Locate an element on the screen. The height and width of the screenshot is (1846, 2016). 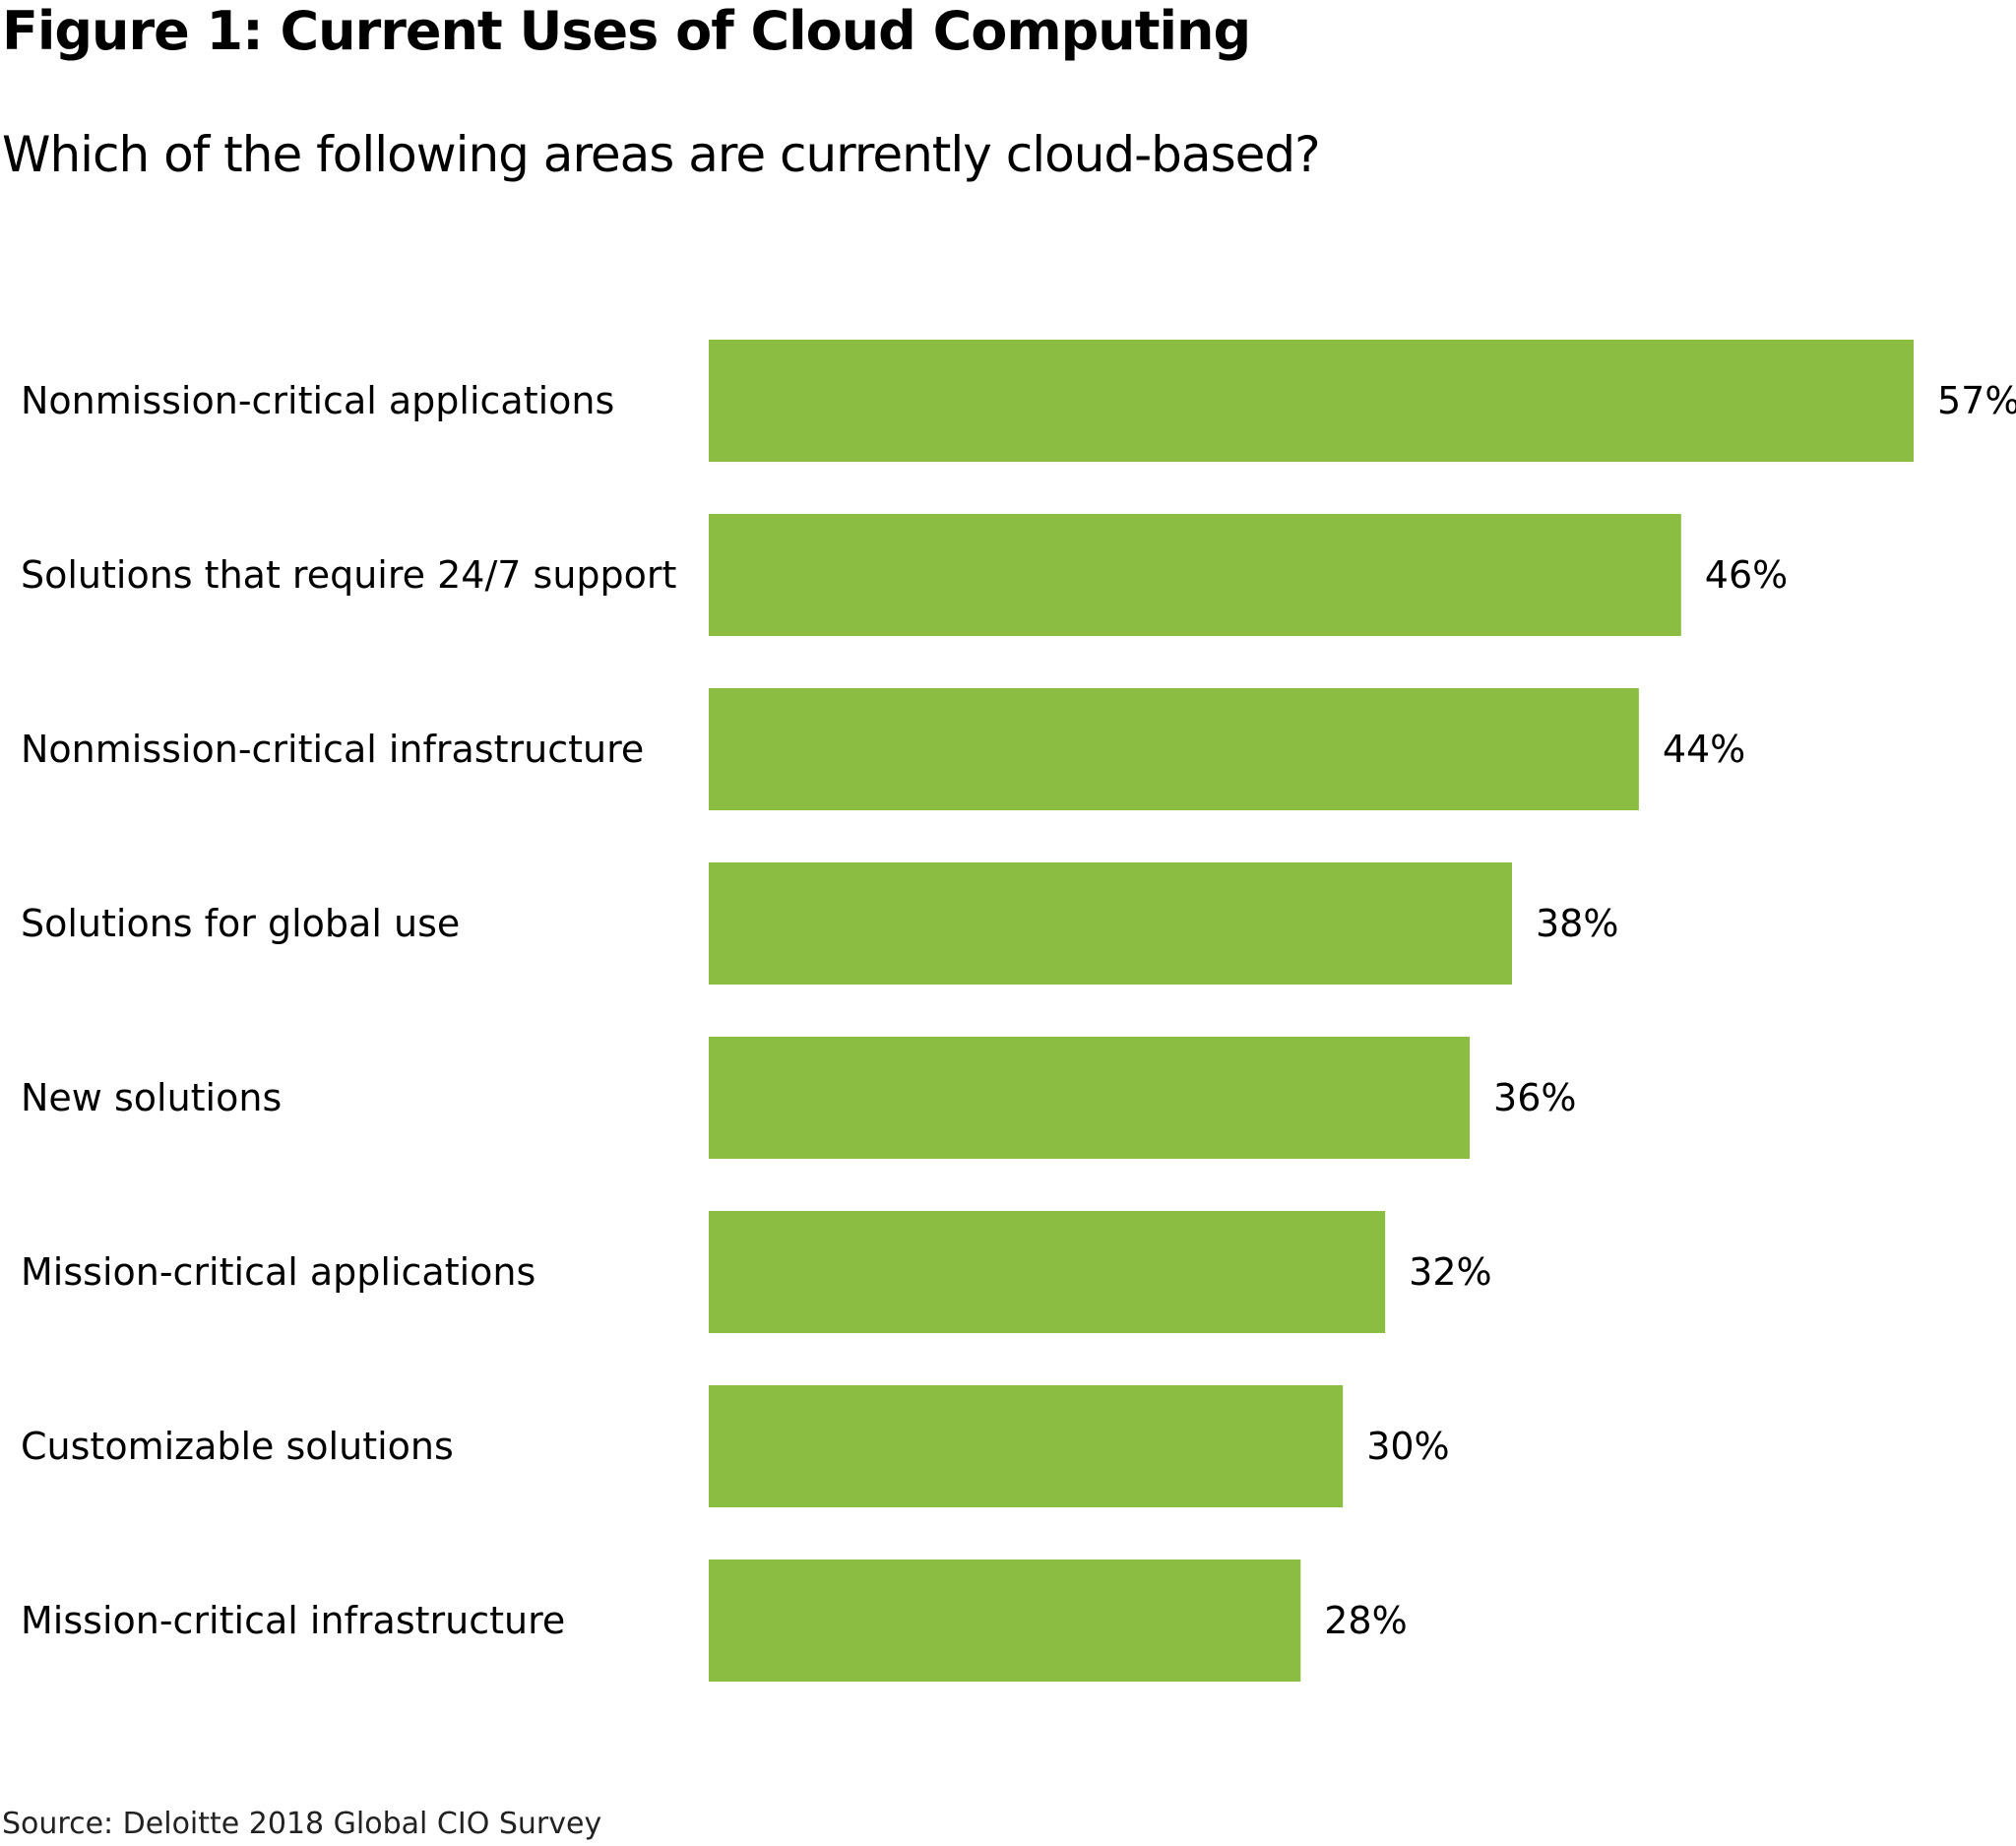
value-label: 46% is located at coordinates (1746, 575).